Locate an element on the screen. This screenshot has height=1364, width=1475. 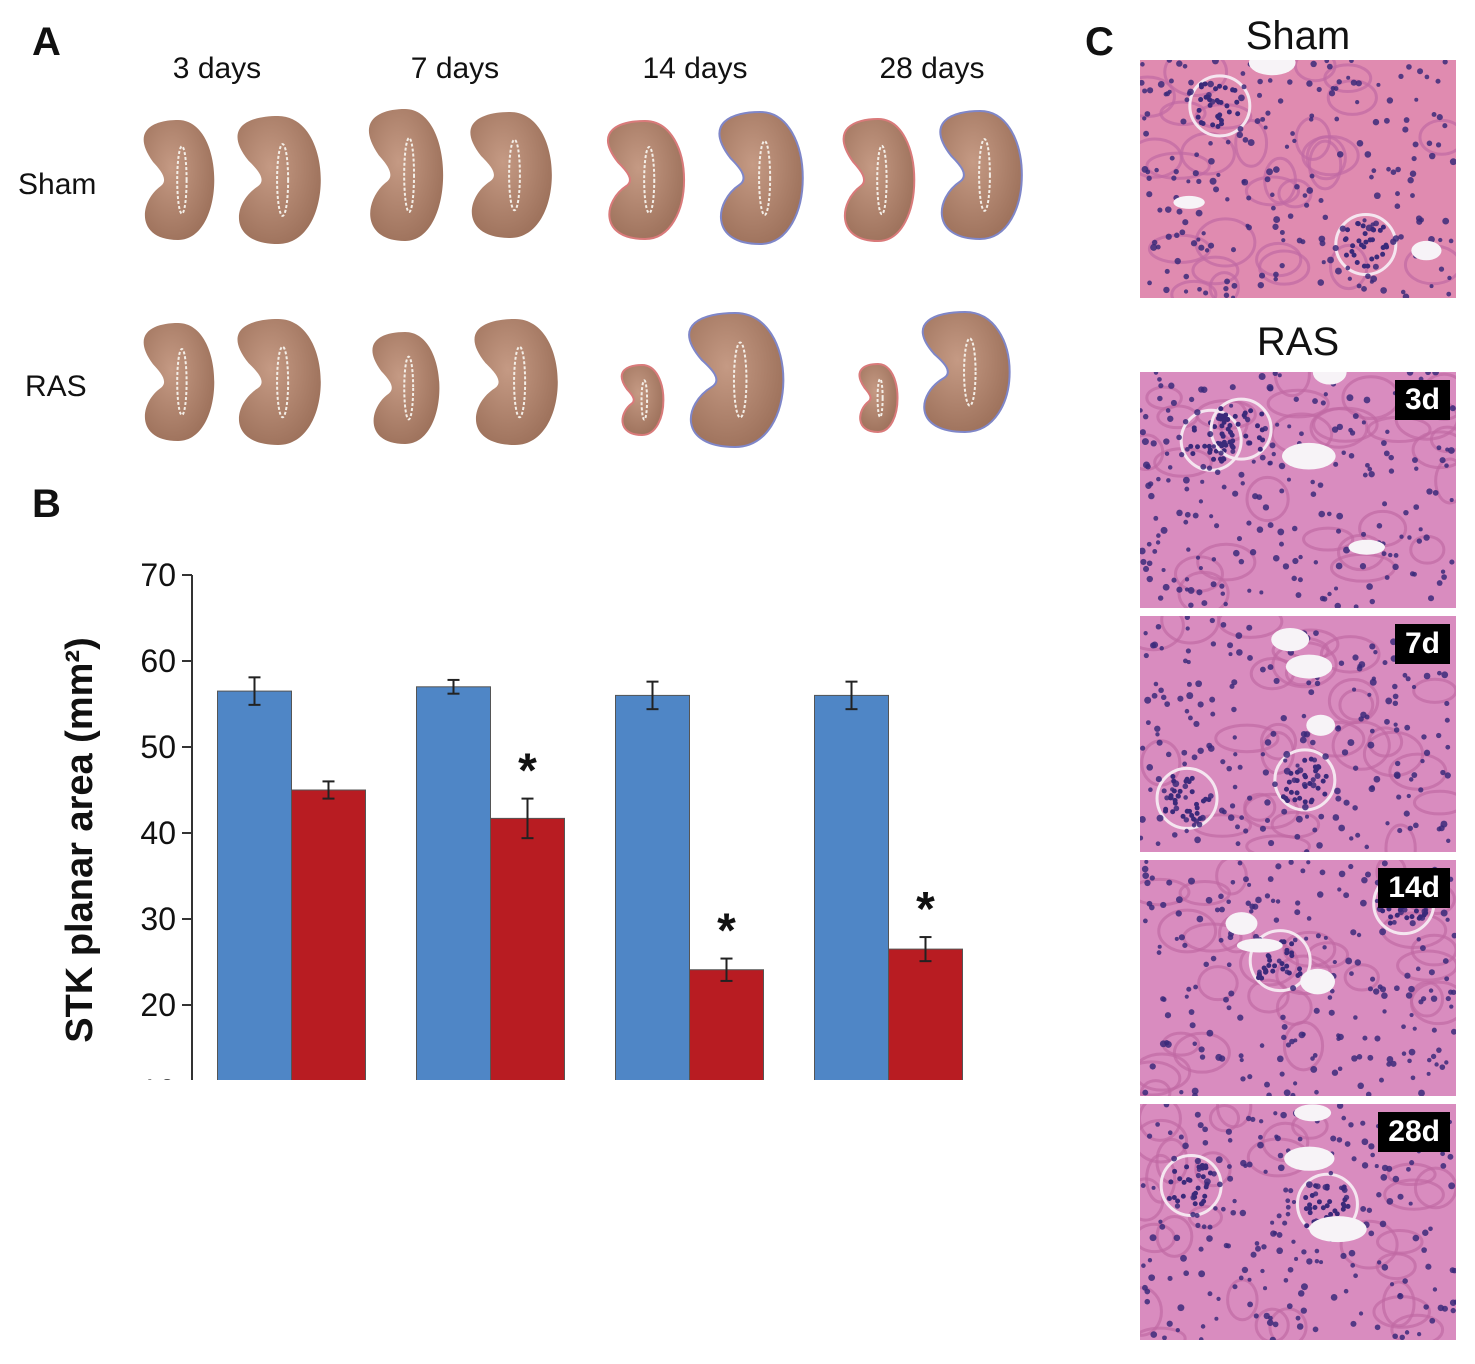
row-label-ras: RAS is located at coordinates (56, 386).